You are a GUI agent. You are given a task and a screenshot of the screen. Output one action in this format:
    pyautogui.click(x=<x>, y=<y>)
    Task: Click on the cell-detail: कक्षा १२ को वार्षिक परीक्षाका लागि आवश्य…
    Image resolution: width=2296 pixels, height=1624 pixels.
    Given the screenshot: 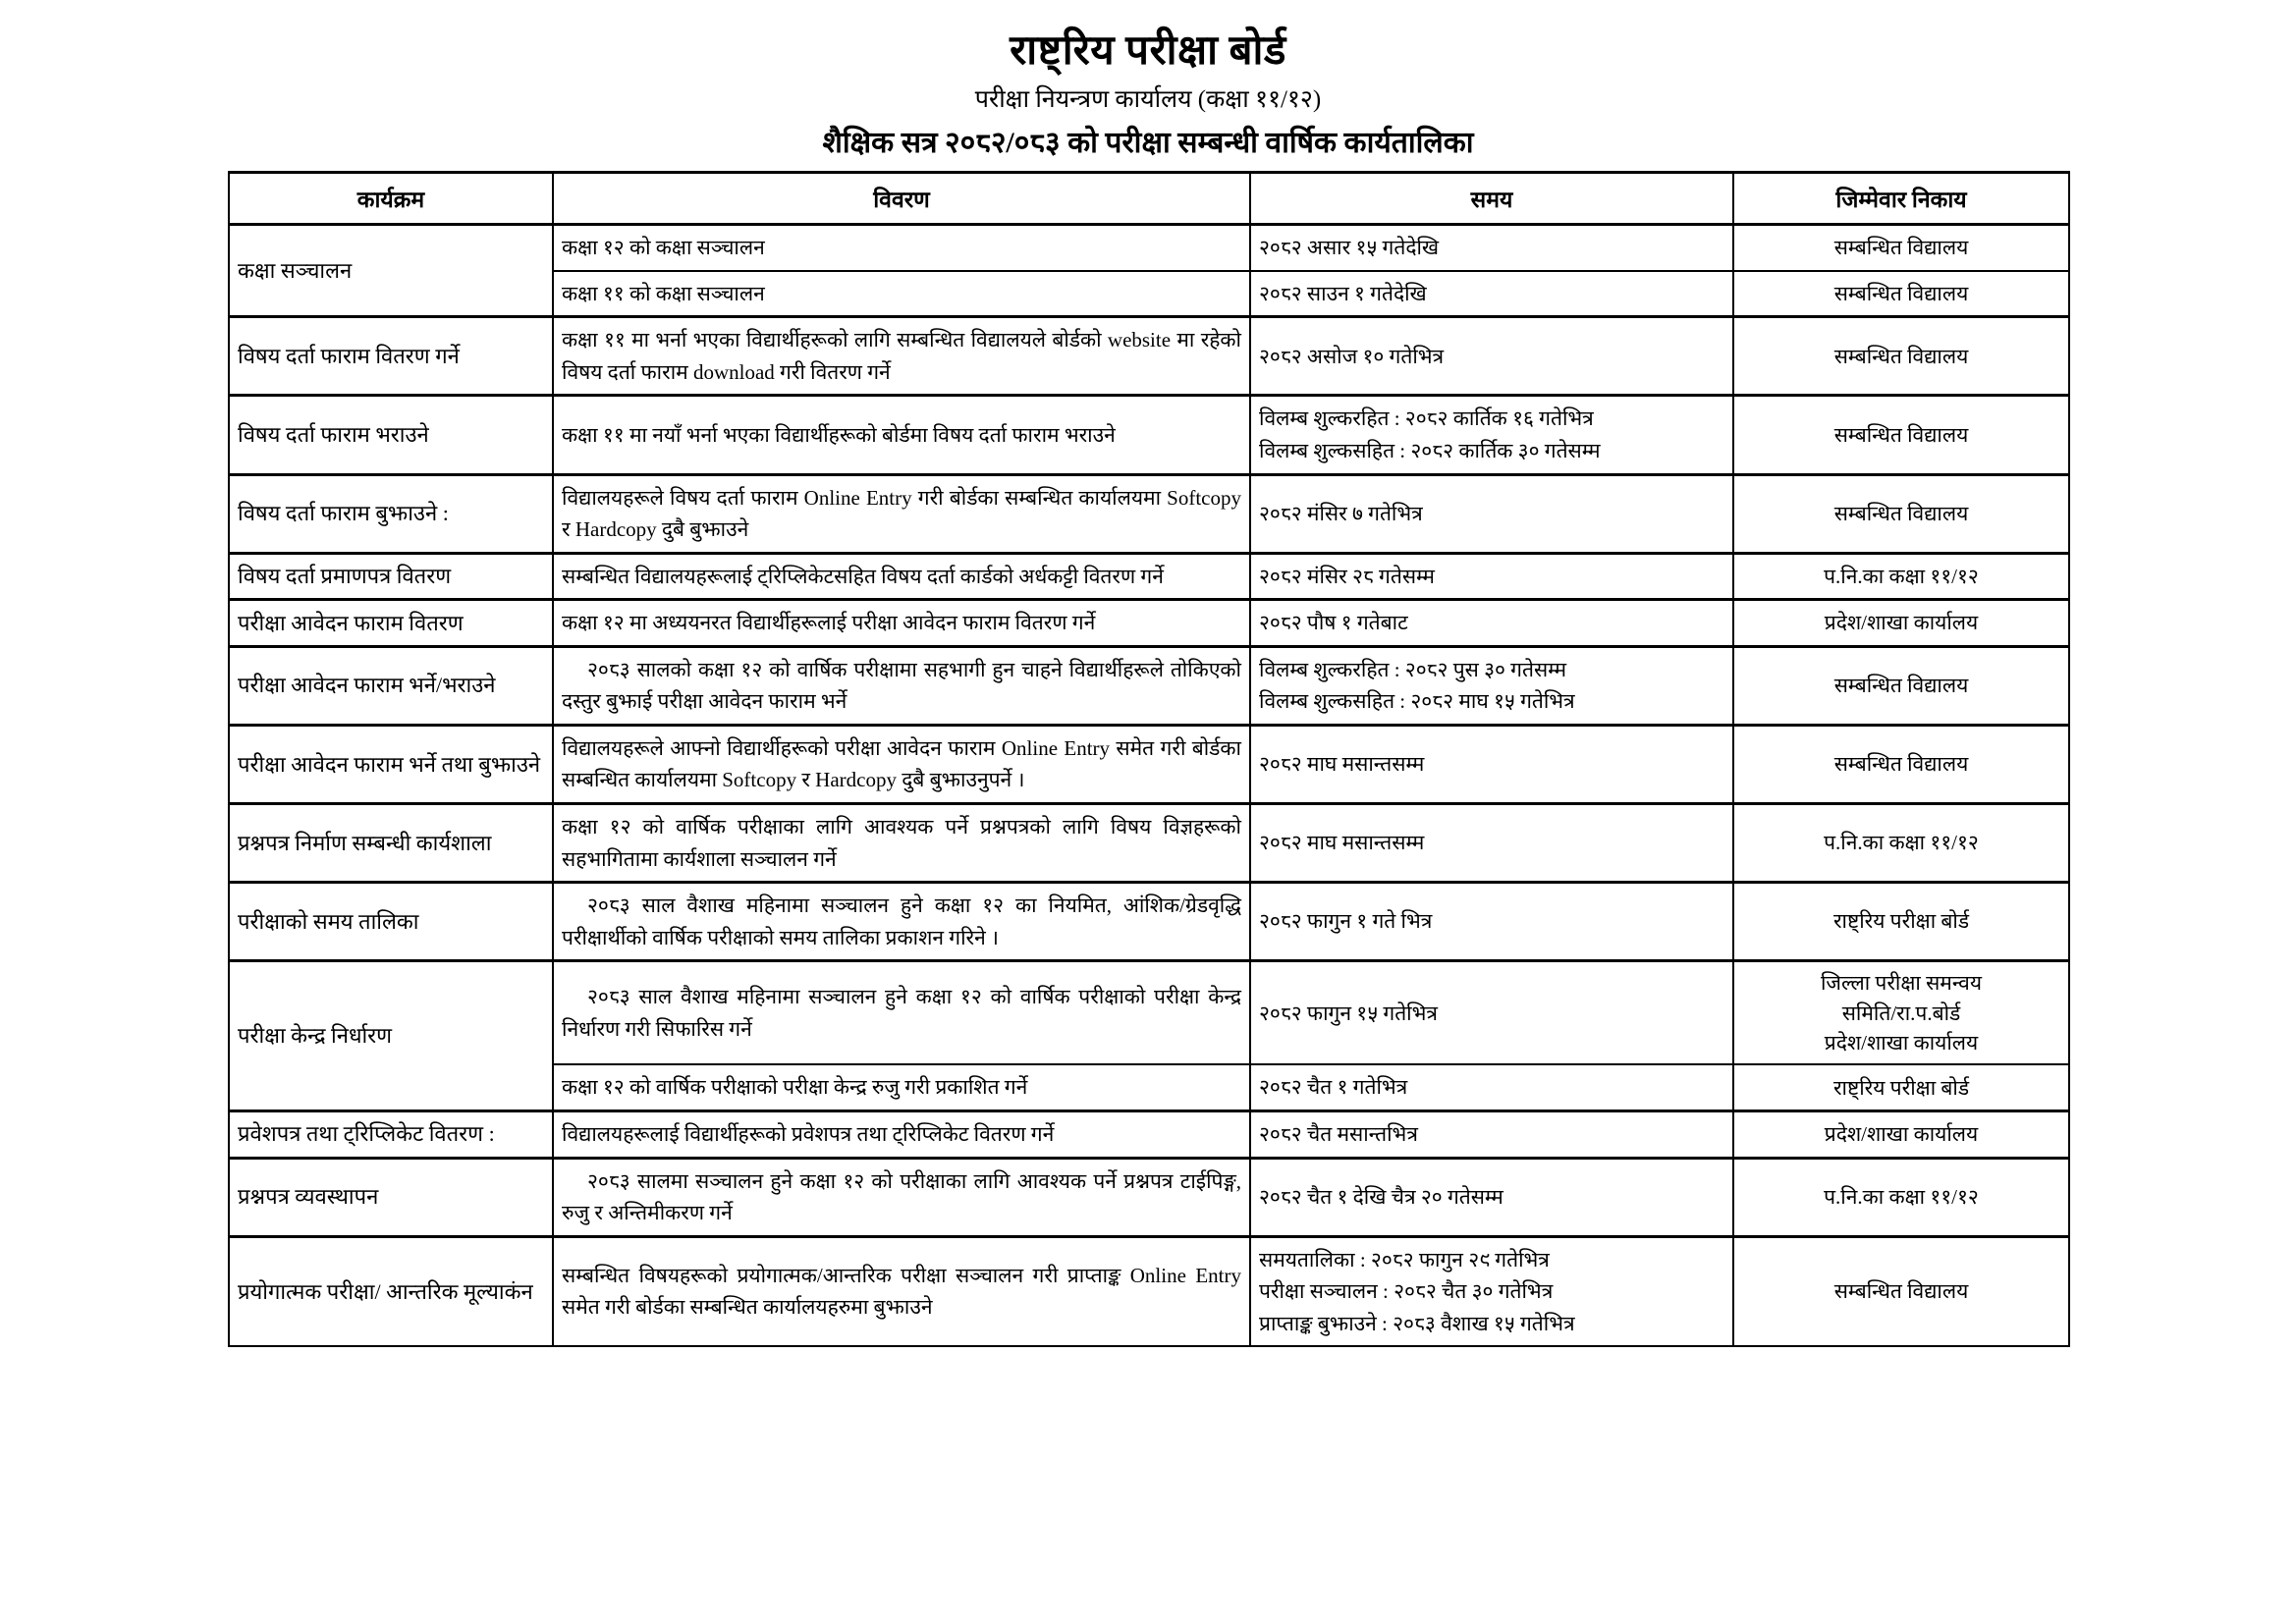 What is the action you would take?
    pyautogui.click(x=901, y=842)
    